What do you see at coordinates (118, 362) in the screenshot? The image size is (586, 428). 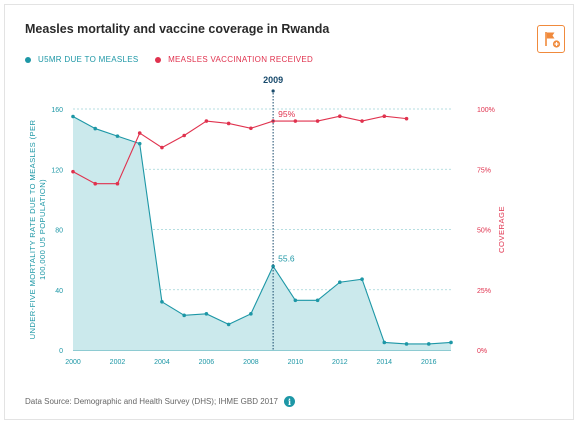 I see `x-tick-label: 2002` at bounding box center [118, 362].